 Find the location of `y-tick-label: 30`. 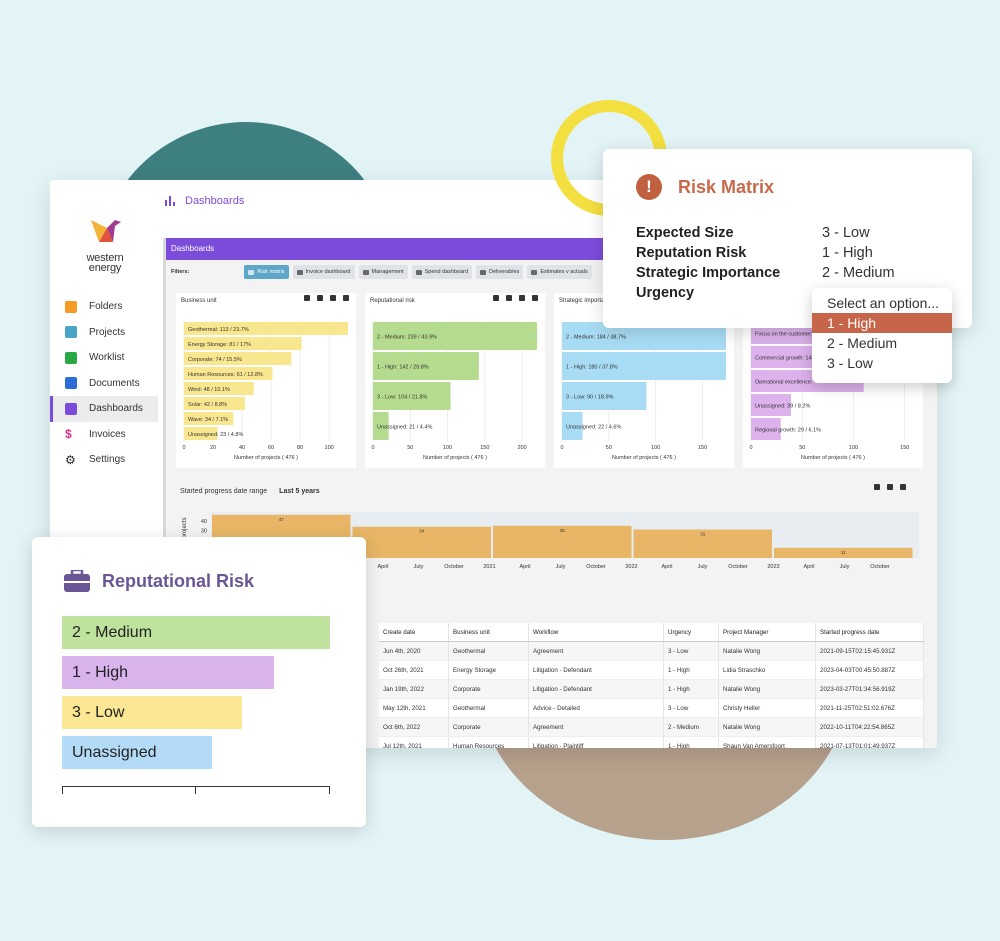

y-tick-label: 30 is located at coordinates (204, 531).